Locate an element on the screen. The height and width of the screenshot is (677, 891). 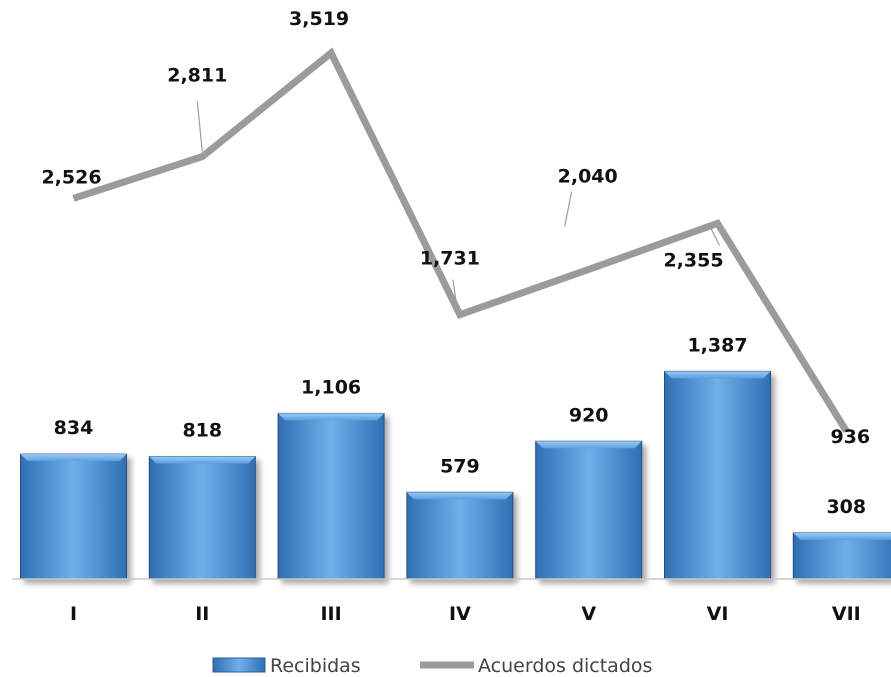
x-tick-label: V is located at coordinates (588, 614).